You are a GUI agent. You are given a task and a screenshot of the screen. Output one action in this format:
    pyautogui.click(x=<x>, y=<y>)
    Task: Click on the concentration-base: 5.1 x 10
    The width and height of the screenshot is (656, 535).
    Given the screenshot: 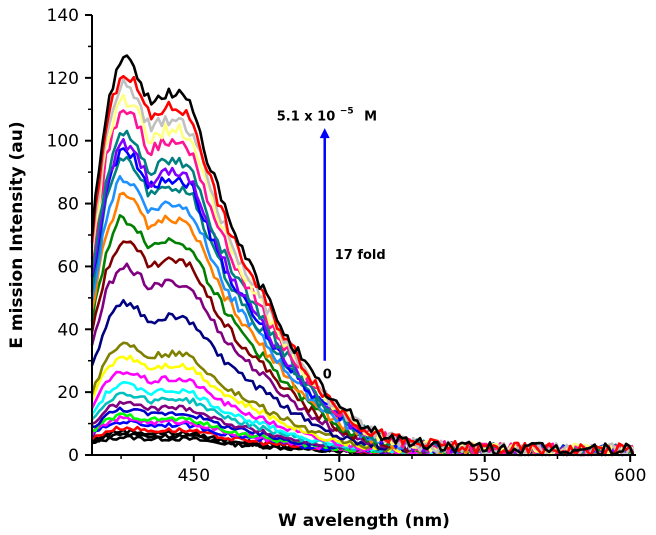 What is the action you would take?
    pyautogui.click(x=306, y=117)
    